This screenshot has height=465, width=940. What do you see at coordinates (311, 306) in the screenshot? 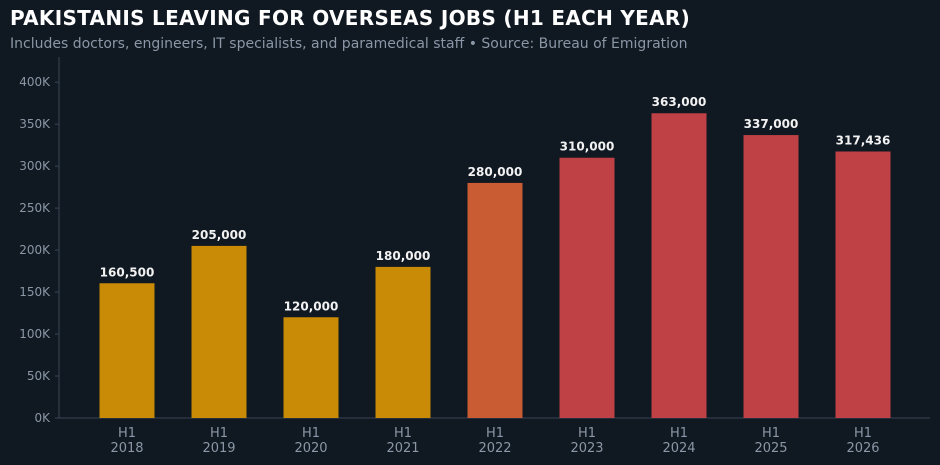
I see `bar-value-label: 120,000` at bounding box center [311, 306].